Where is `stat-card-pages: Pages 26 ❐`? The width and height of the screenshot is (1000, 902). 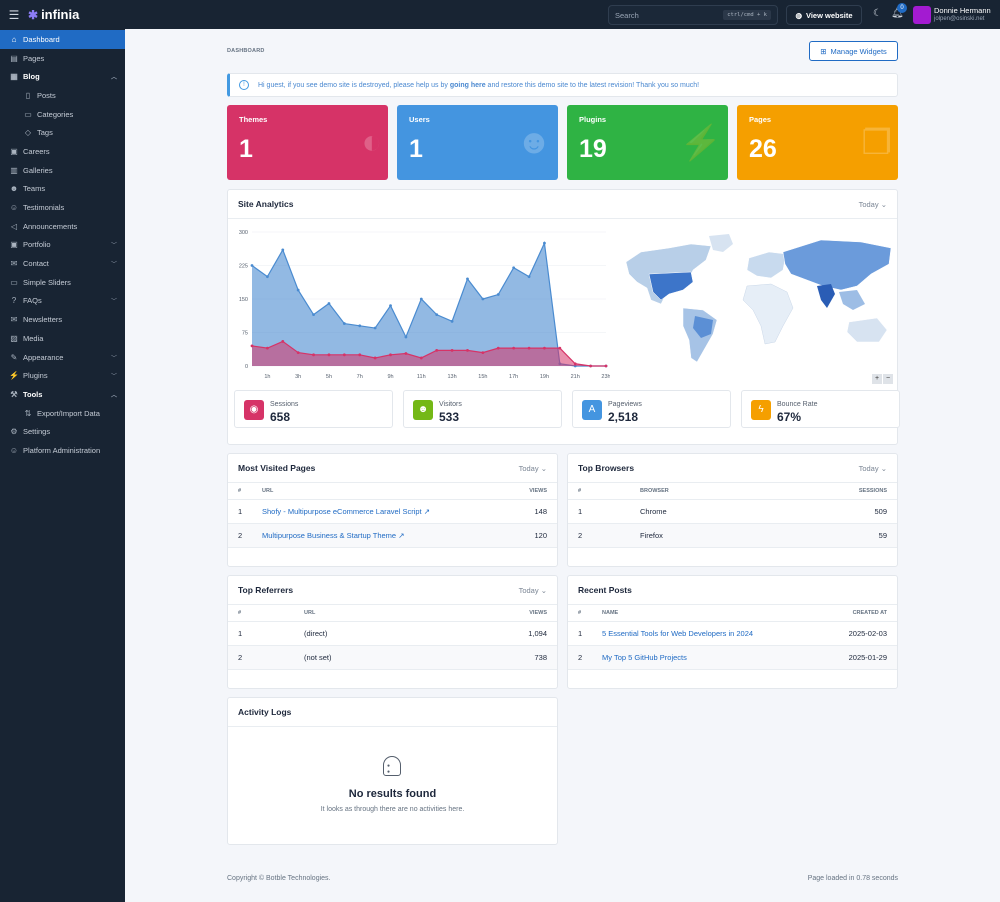
stat-card-pages: Pages 26 ❐ is located at coordinates (817, 142).